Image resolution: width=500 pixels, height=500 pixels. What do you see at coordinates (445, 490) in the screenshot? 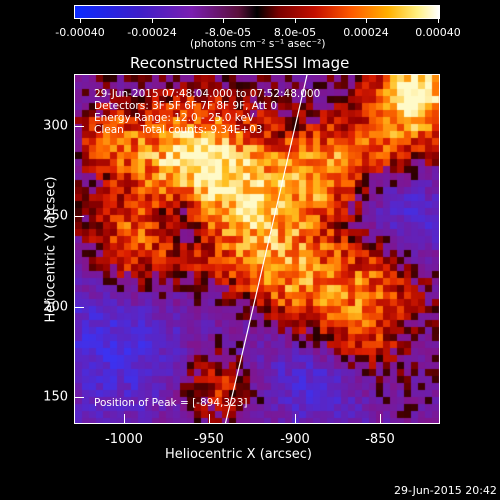
I see `generation-timestamp: 29-Jun-2015 20:42` at bounding box center [445, 490].